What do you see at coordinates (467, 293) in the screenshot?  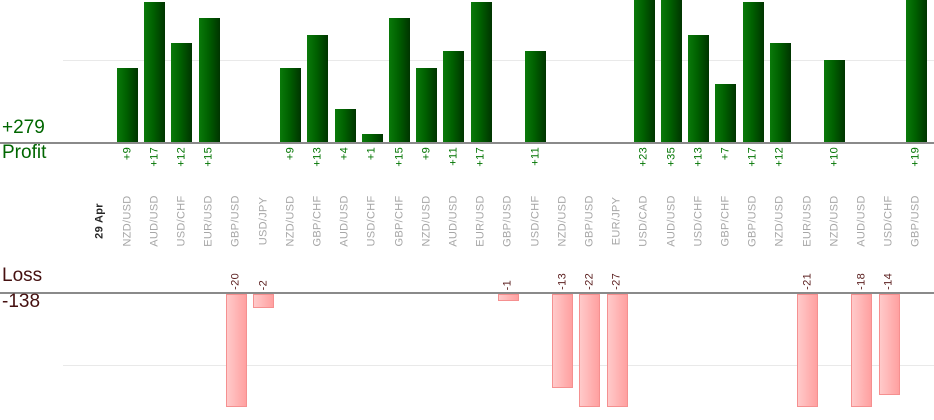 I see `loss-axis-line` at bounding box center [467, 293].